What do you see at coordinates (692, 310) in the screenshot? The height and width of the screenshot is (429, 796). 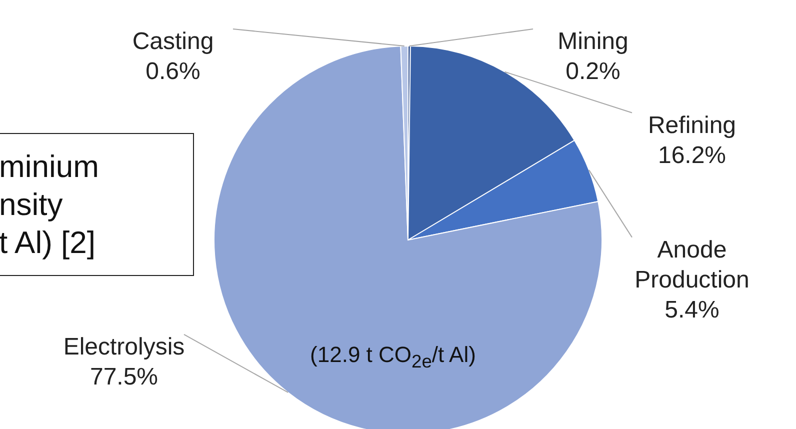 I see `data-label: 5.4%` at bounding box center [692, 310].